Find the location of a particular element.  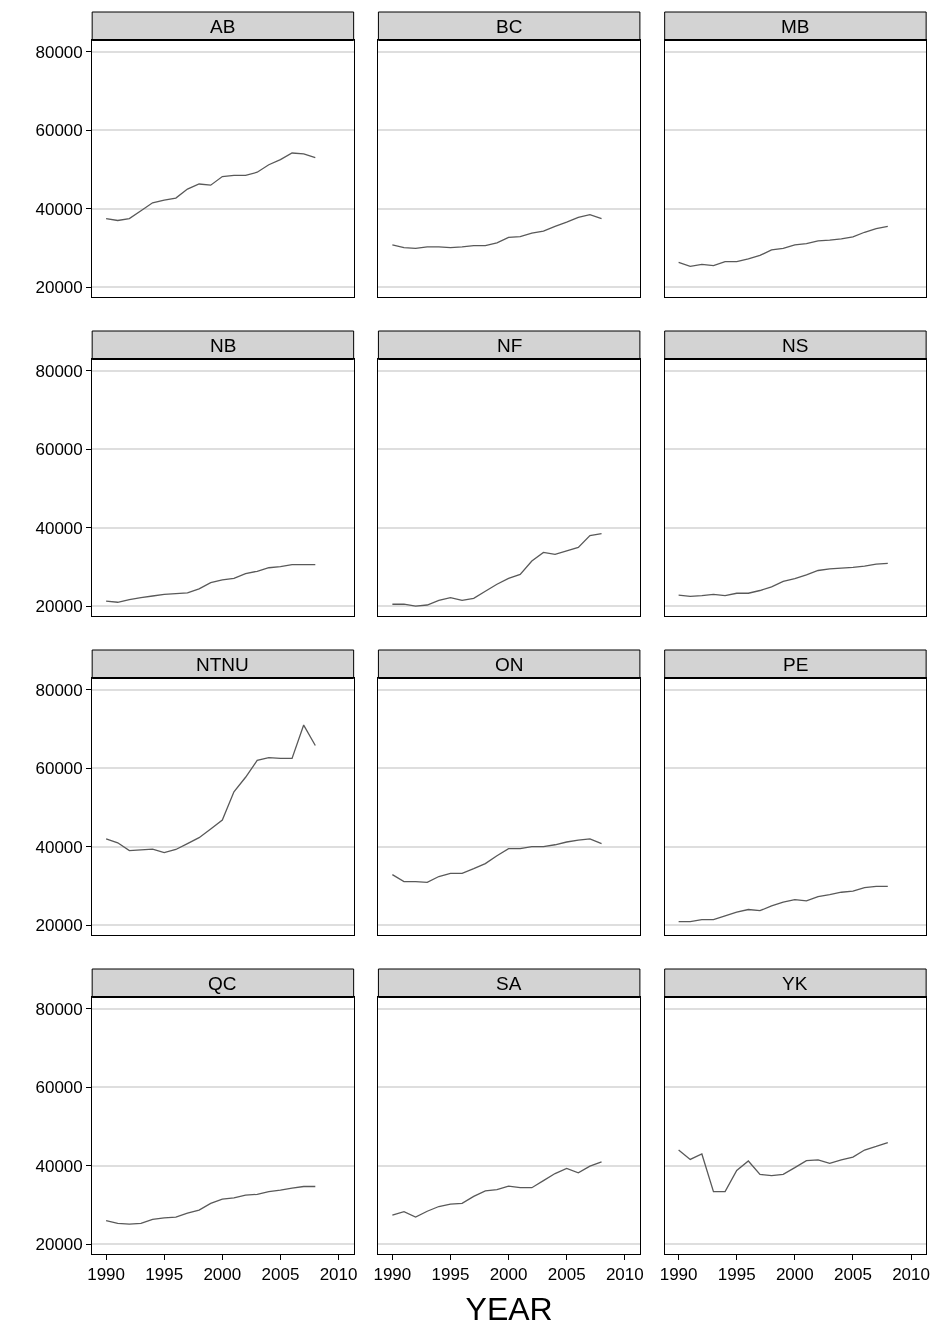

chart-title: NB is located at coordinates (223, 345).